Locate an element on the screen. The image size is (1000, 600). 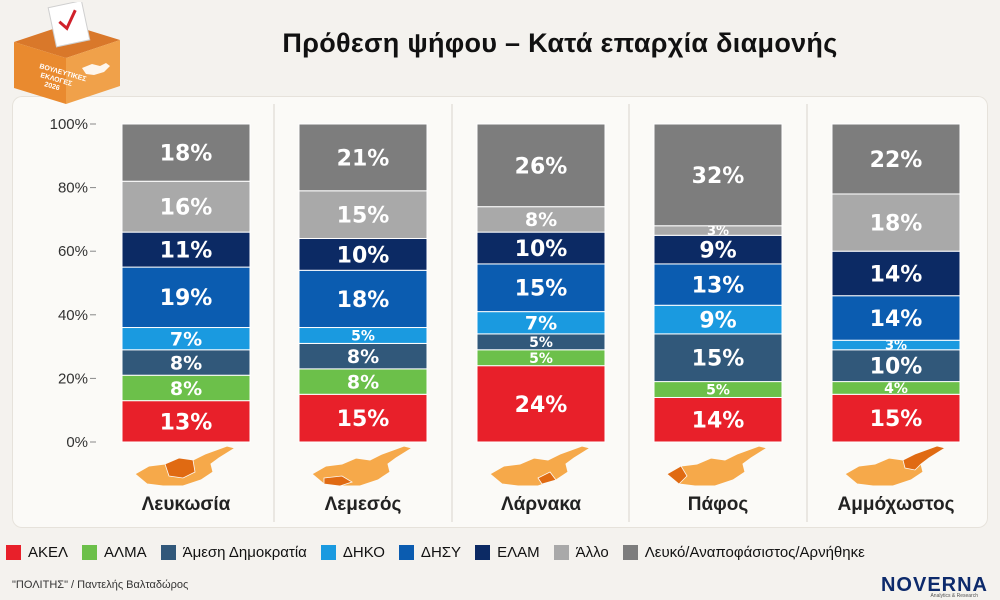
x-axis-labels: Λευκωσία Λεμεσός Λάρνακα Πάφος Αμμόχωστος is located at coordinates (548, 504).